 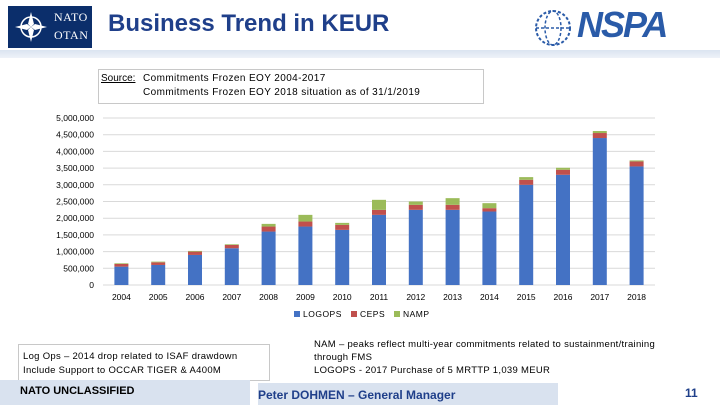 I want to click on y-tick-label: 2,500,000, so click(x=75, y=202).